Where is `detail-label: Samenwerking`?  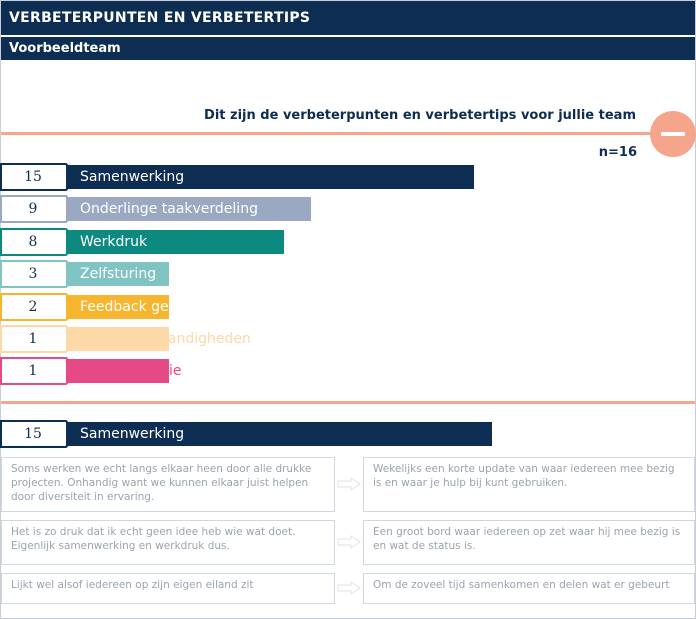 detail-label: Samenwerking is located at coordinates (132, 434).